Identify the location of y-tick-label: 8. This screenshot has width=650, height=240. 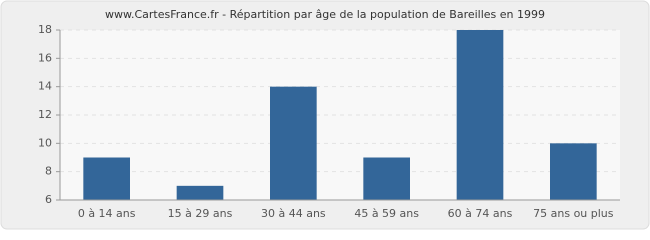
(48, 171).